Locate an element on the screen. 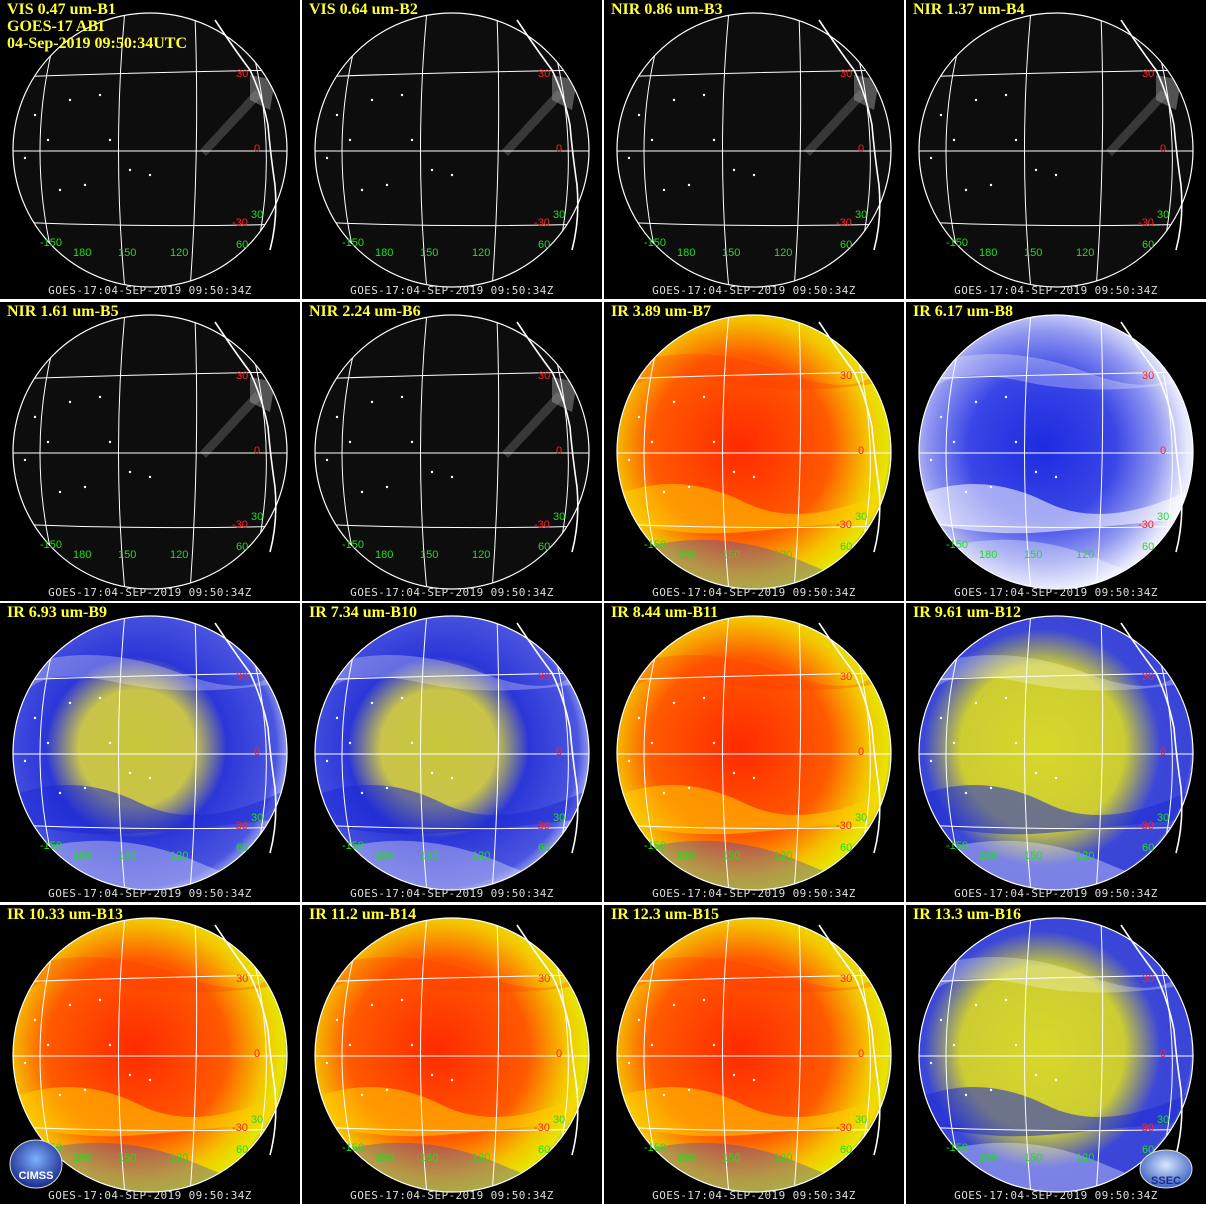  graticule is located at coordinates (754, 150).